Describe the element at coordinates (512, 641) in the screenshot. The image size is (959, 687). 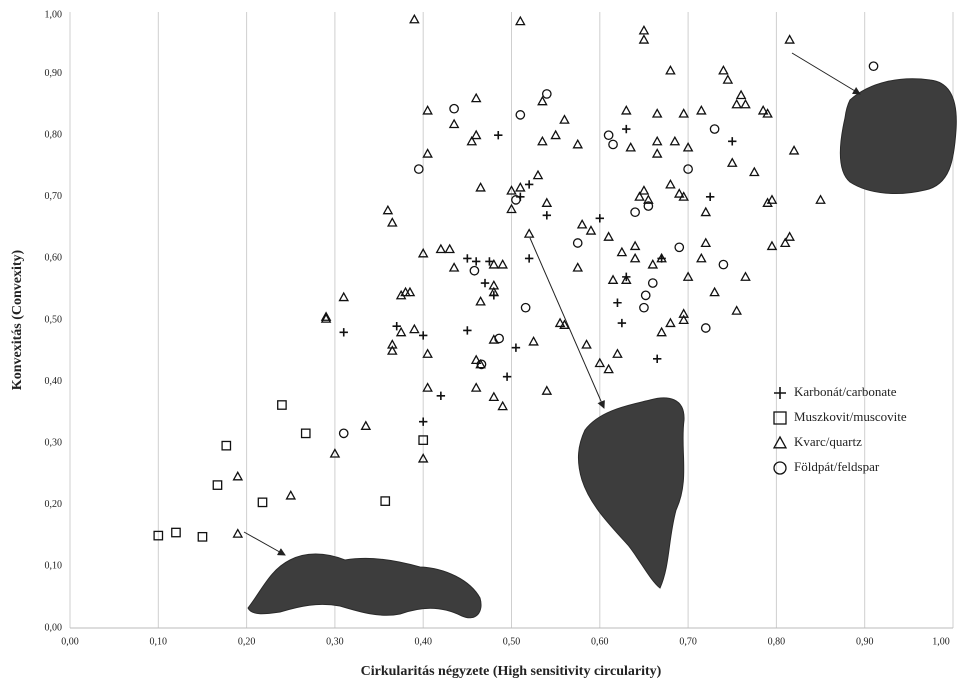
I see `x-tick-label: 0,50` at that location.